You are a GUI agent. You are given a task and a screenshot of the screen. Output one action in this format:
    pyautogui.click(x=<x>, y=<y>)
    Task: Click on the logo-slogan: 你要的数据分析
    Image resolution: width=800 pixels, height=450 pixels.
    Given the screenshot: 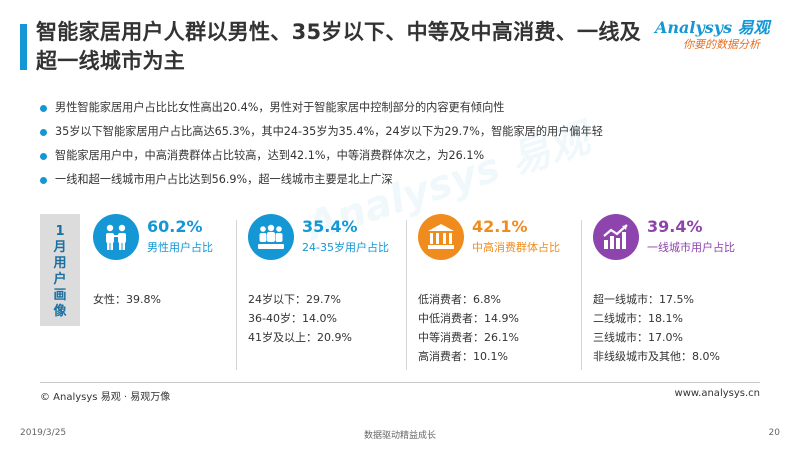 What is the action you would take?
    pyautogui.click(x=721, y=44)
    